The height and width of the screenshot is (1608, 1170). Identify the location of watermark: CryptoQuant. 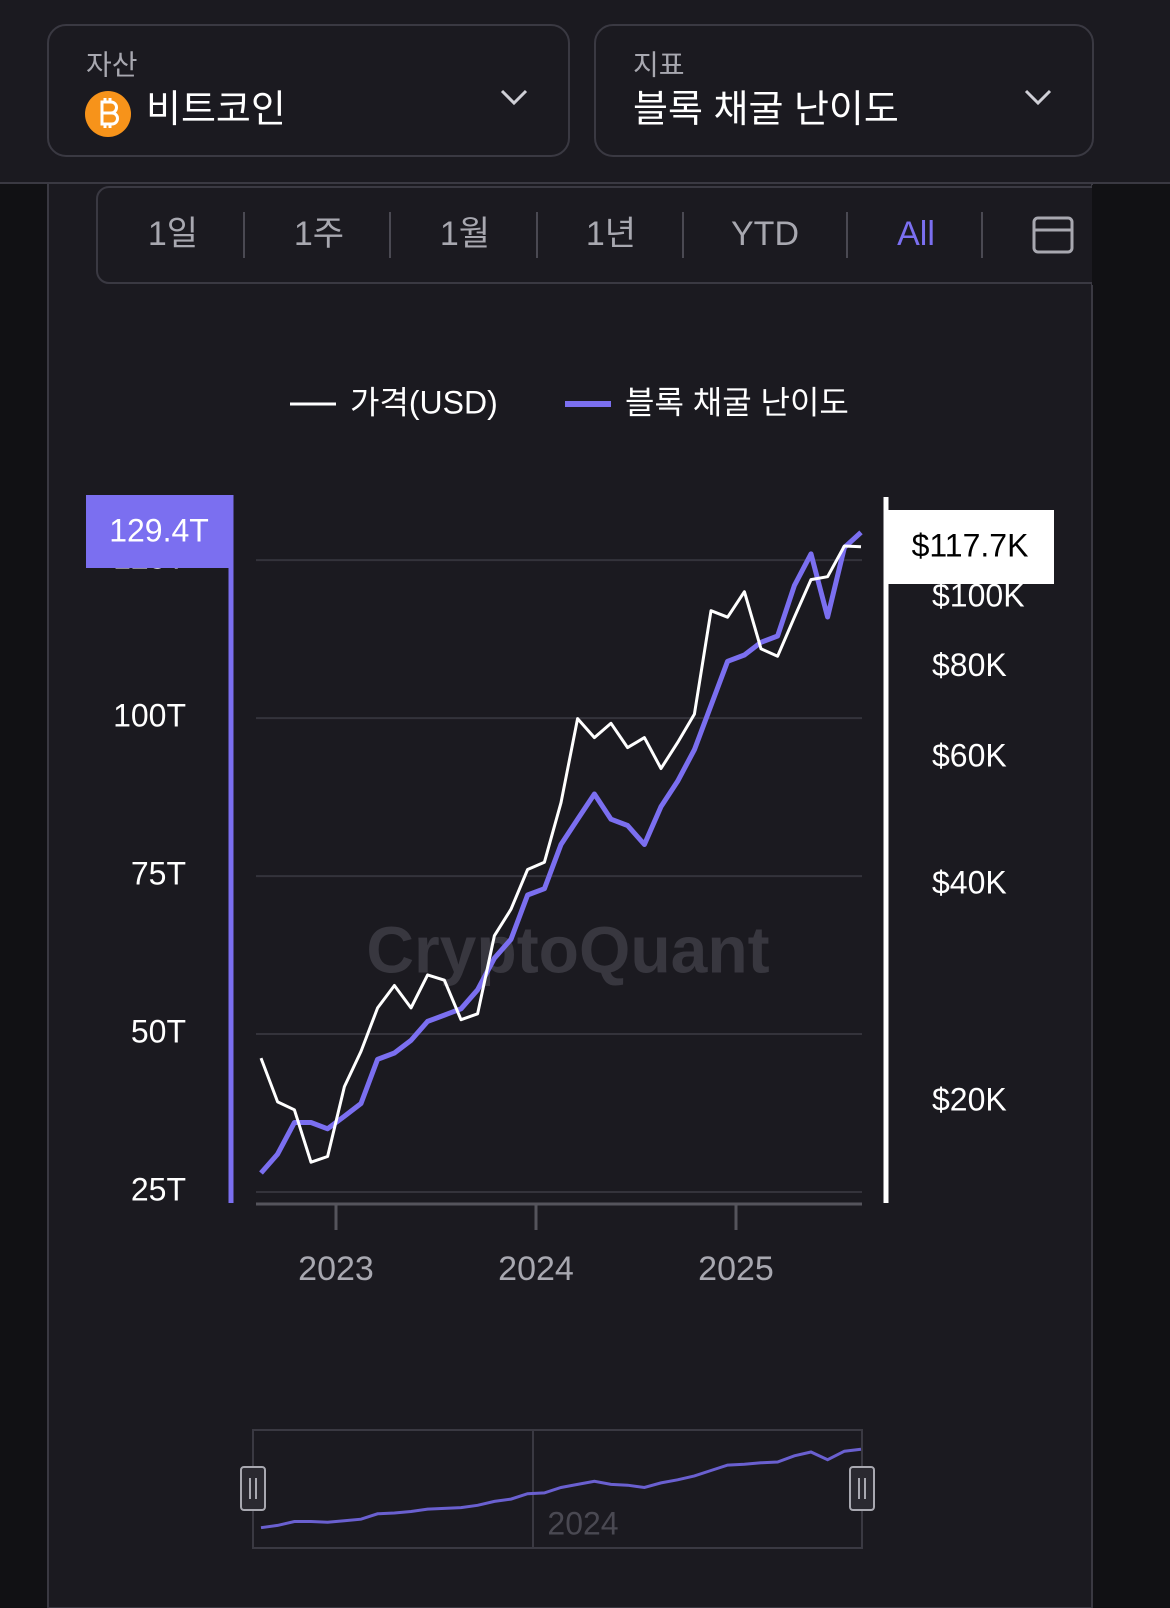
(567, 949).